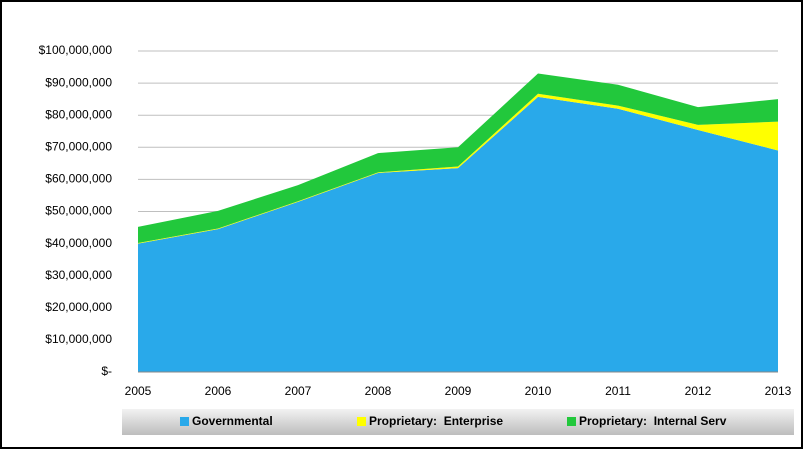 The height and width of the screenshot is (449, 803). I want to click on x-tick-label: 2010, so click(538, 391).